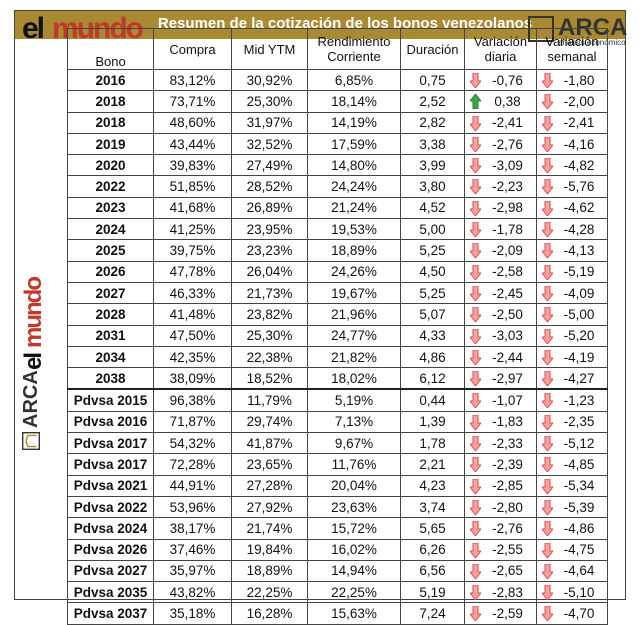  I want to click on cell-variacion-semanal: -4,19, so click(572, 357).